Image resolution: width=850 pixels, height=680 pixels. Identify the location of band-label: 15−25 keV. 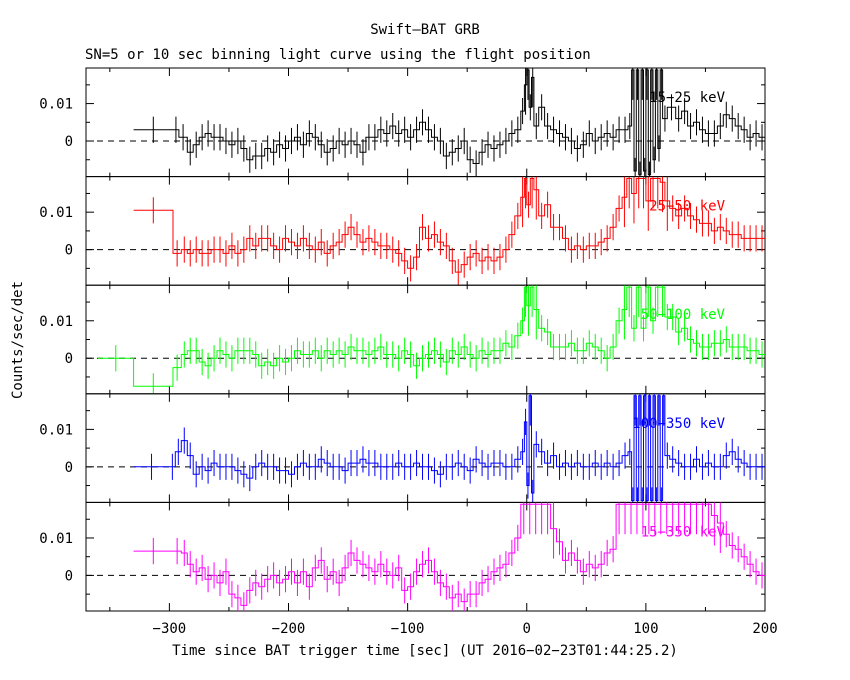
(687, 98).